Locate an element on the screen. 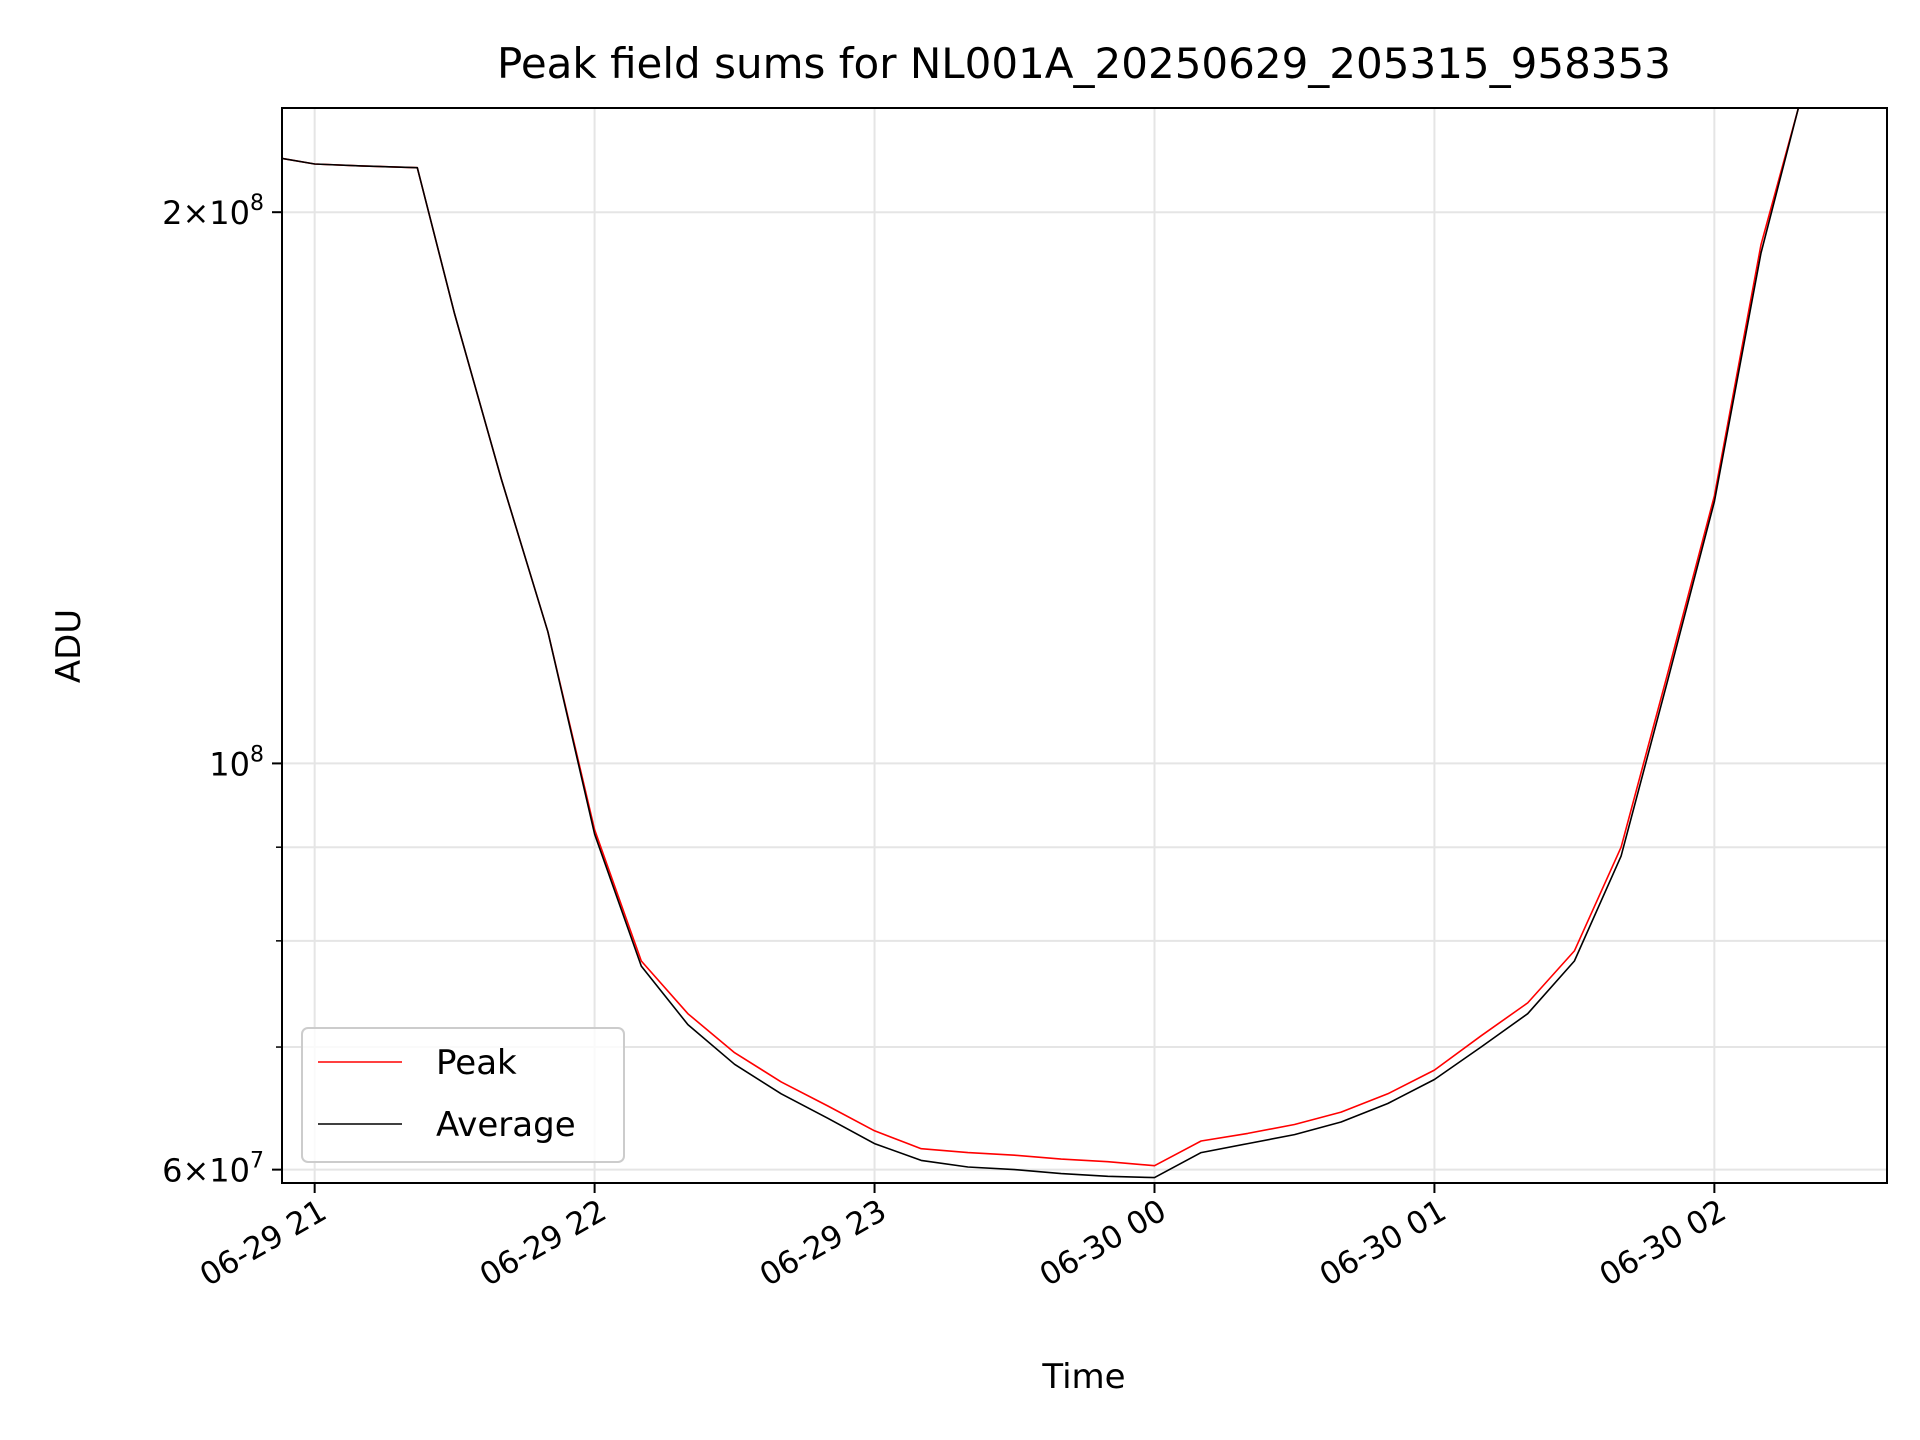  x-tick-label: 06-30 01 is located at coordinates (1383, 1243).